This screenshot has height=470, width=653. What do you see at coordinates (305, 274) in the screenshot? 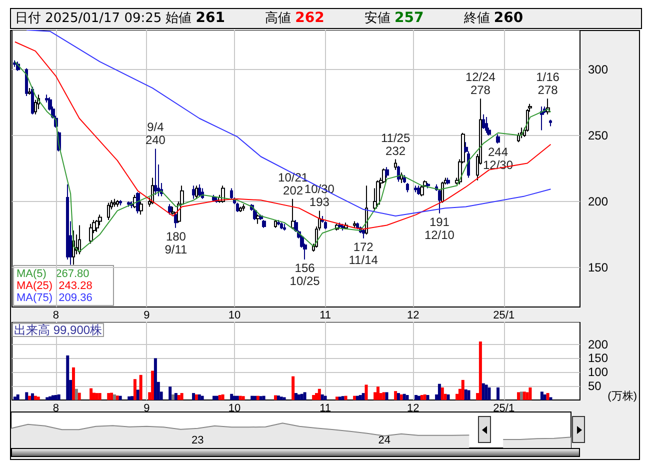
I see `annotation: 156 10/25` at bounding box center [305, 274].